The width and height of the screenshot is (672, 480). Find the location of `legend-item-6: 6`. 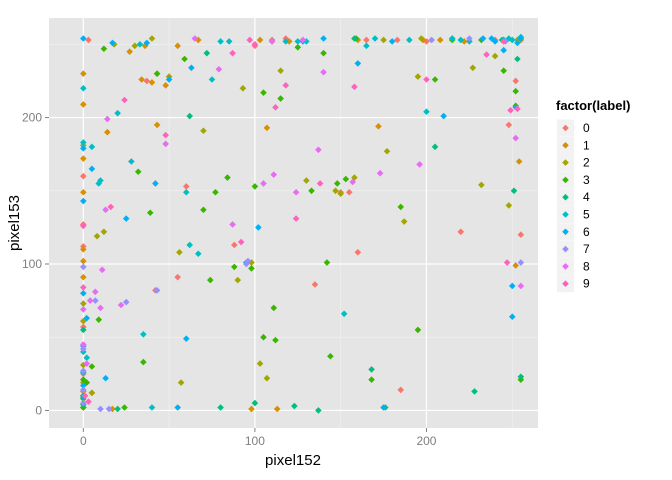

legend-item-6: 6 is located at coordinates (573, 232).